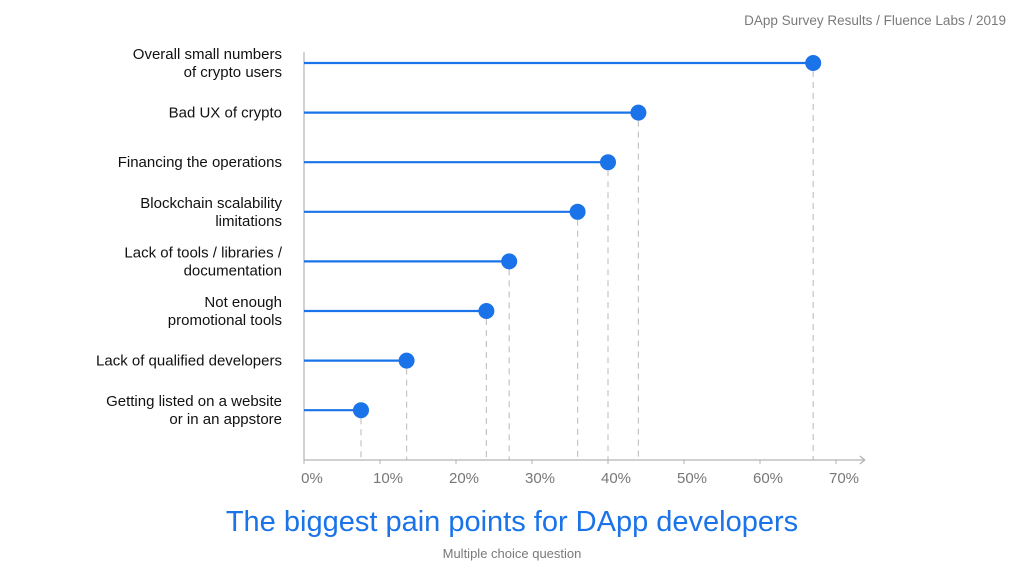 This screenshot has width=1024, height=578. What do you see at coordinates (388, 478) in the screenshot?
I see `x-tick-label: 10%` at bounding box center [388, 478].